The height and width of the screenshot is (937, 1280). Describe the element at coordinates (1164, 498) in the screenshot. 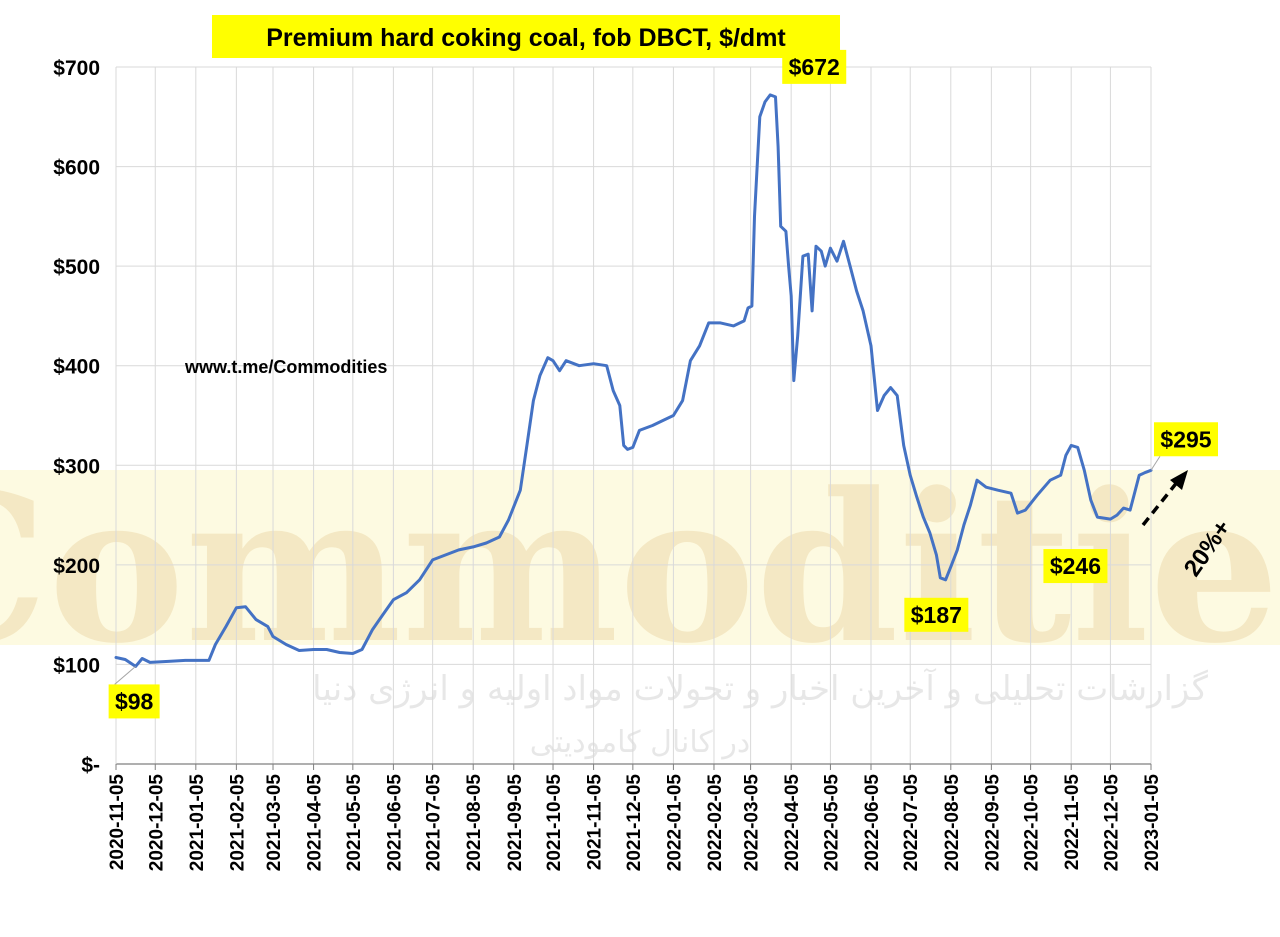

I see `growth-arrow` at that location.